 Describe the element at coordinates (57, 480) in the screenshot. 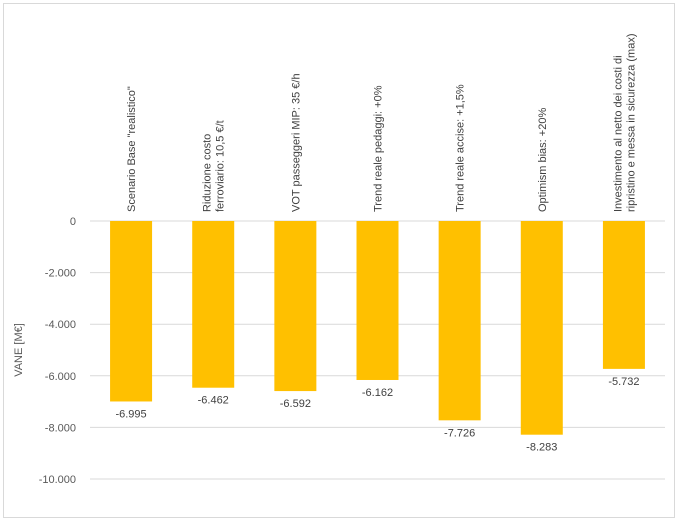

I see `y-tick-label: -10.000` at that location.